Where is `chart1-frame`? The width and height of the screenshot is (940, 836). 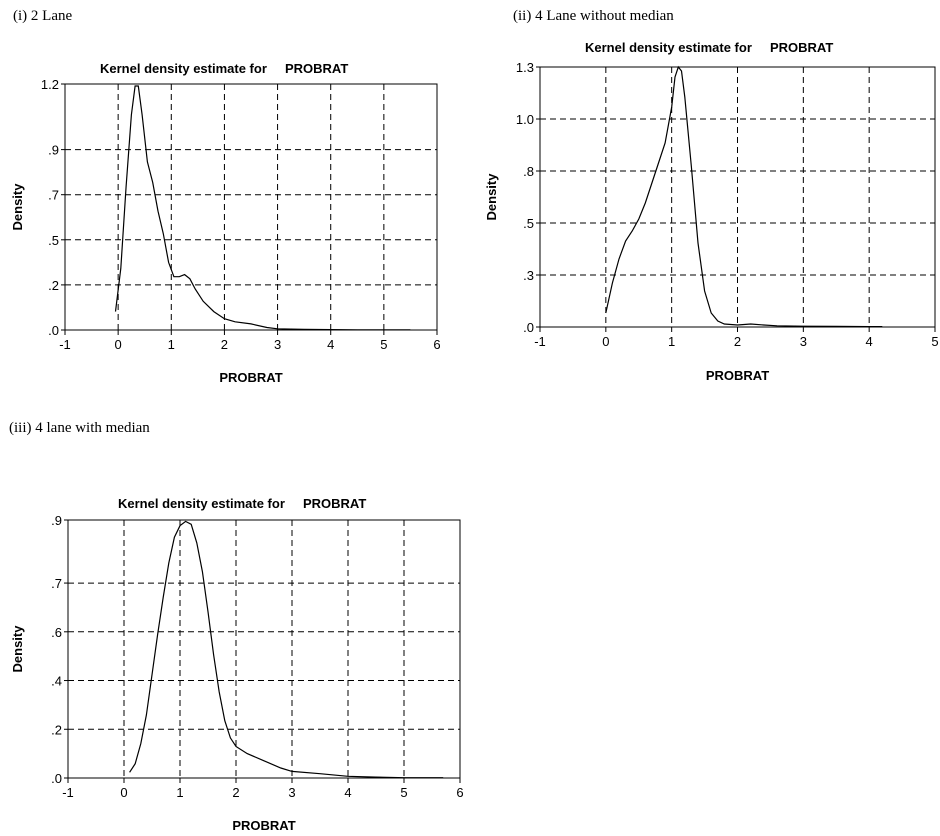
chart1-frame is located at coordinates (251, 207).